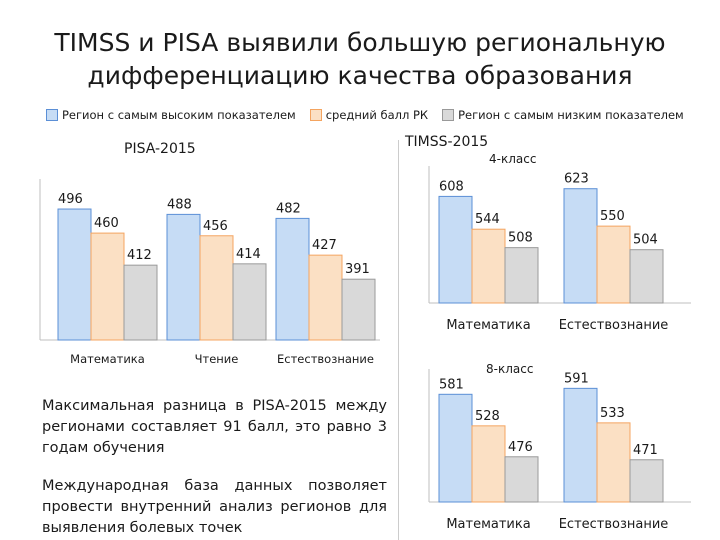 The width and height of the screenshot is (720, 540). I want to click on divider-line, so click(398, 340).